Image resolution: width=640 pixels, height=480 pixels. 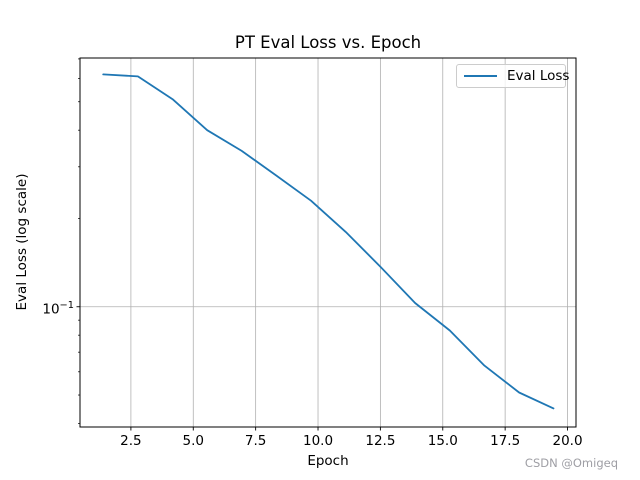 What do you see at coordinates (328, 461) in the screenshot?
I see `x-axis-label: Epoch` at bounding box center [328, 461].